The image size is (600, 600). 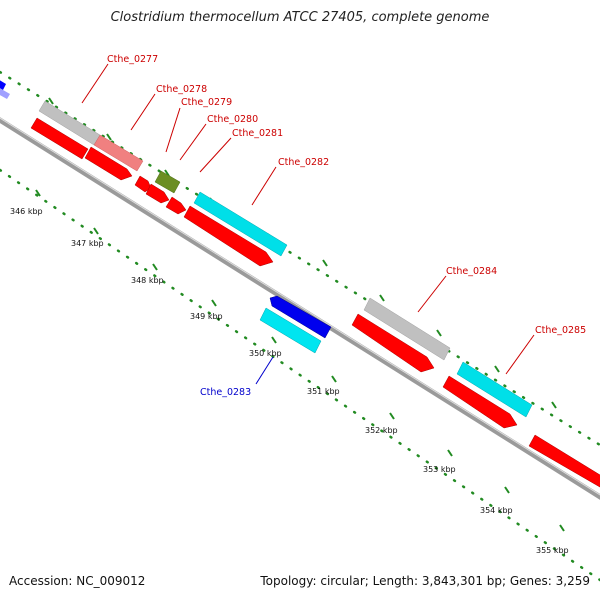 I want to click on kbp-label: 355 kbp, so click(x=552, y=550).